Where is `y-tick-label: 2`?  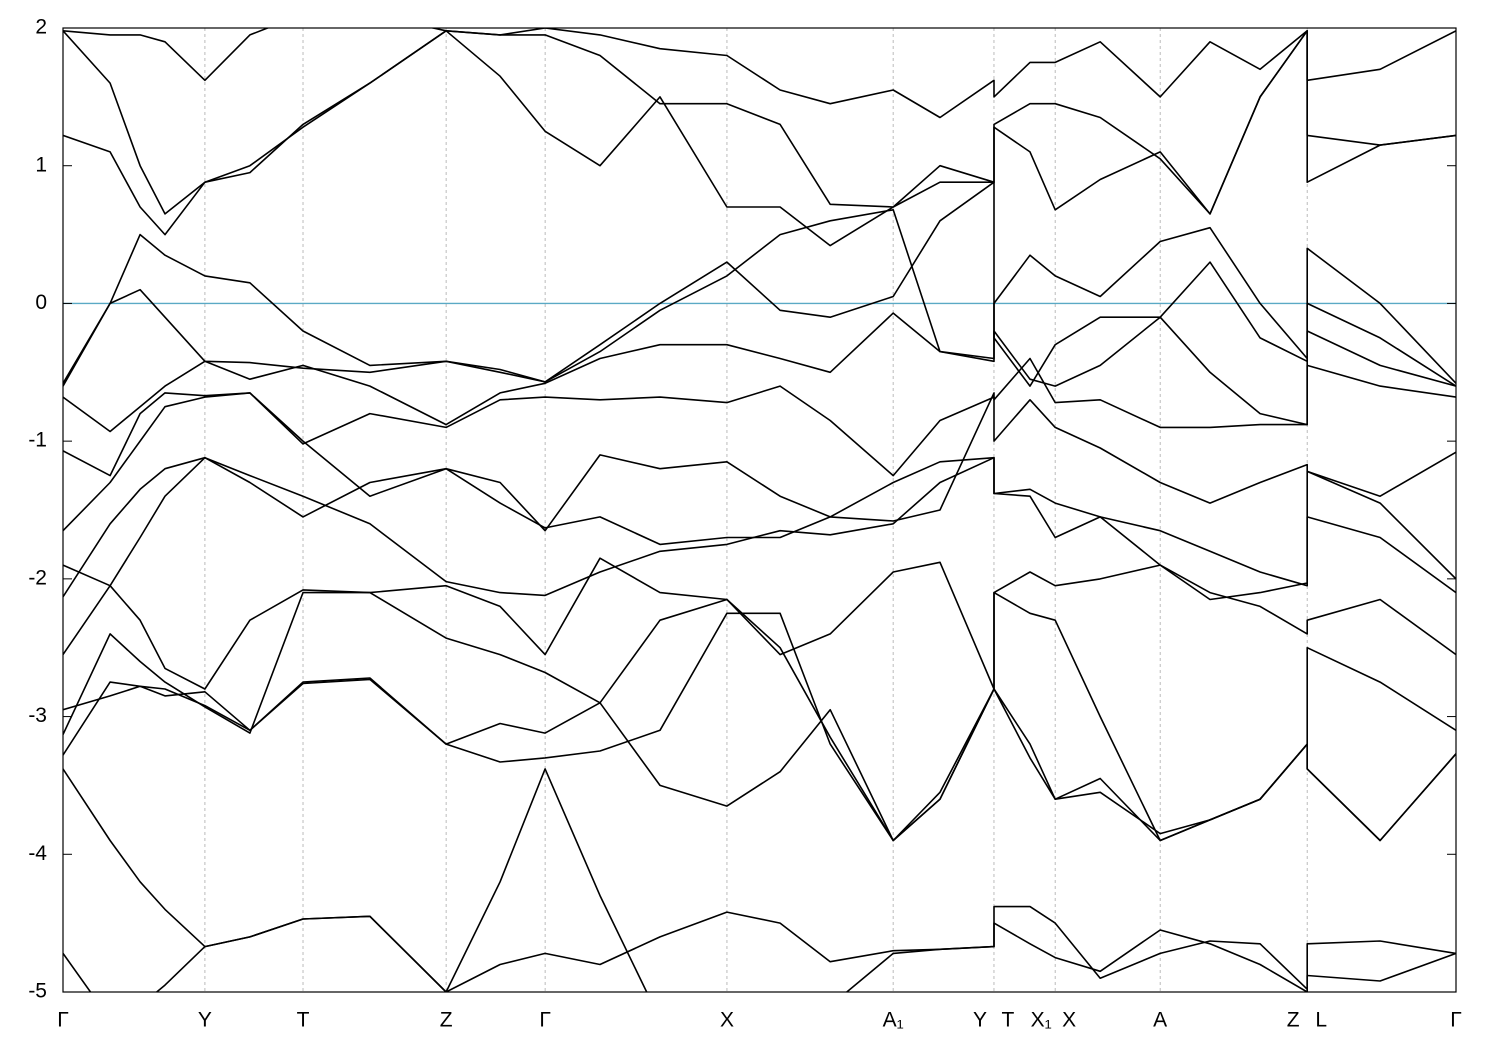 y-tick-label: 2 is located at coordinates (41, 27).